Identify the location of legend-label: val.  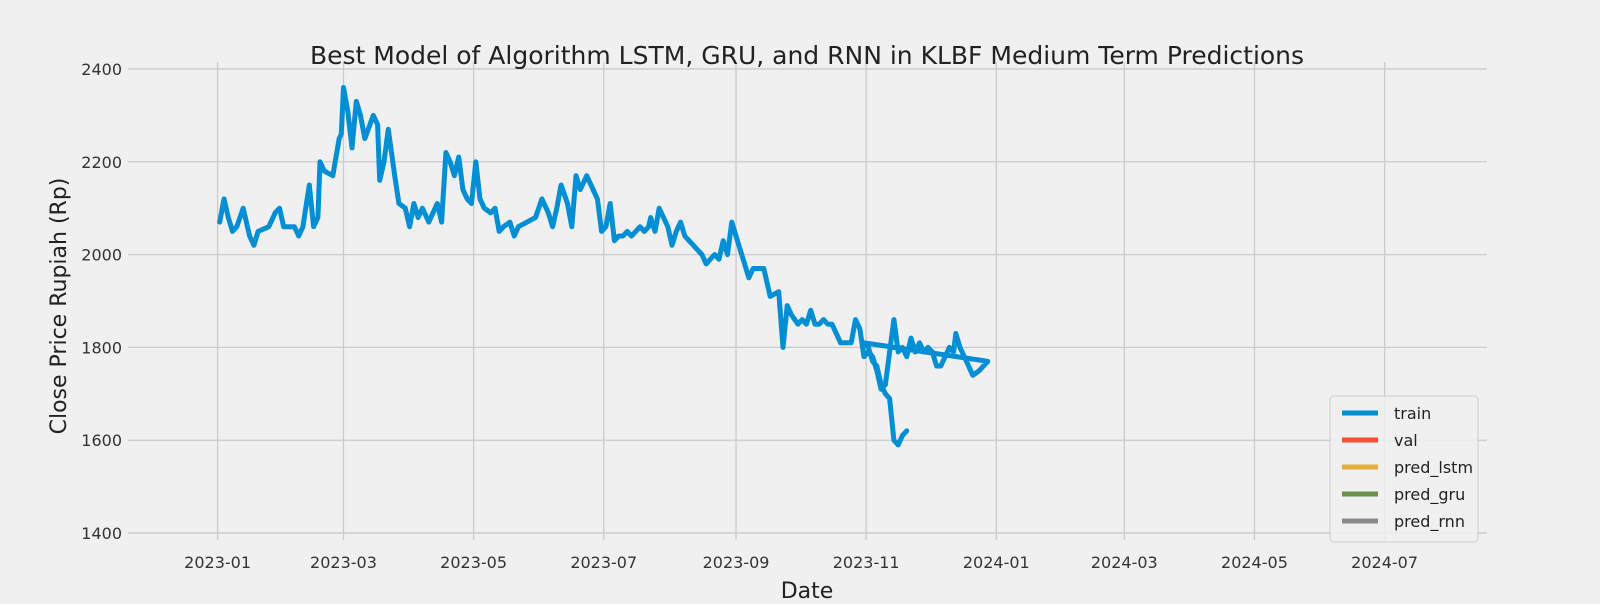
(1406, 440).